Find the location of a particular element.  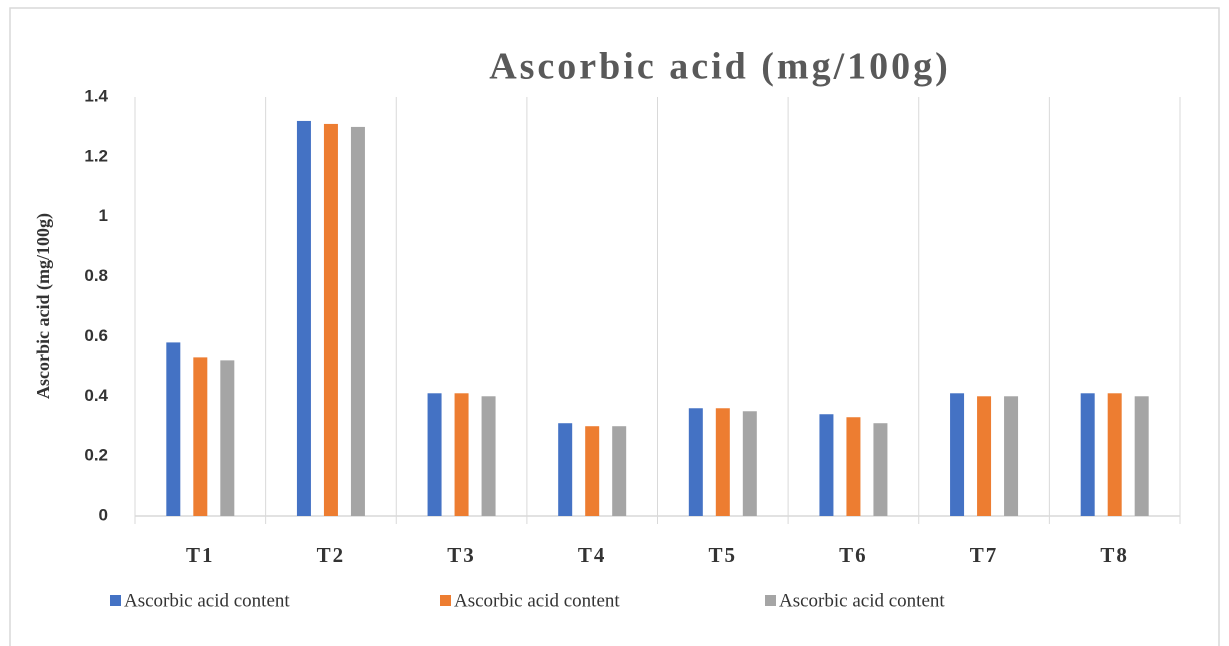

x-tick-label: T2 is located at coordinates (331, 555).